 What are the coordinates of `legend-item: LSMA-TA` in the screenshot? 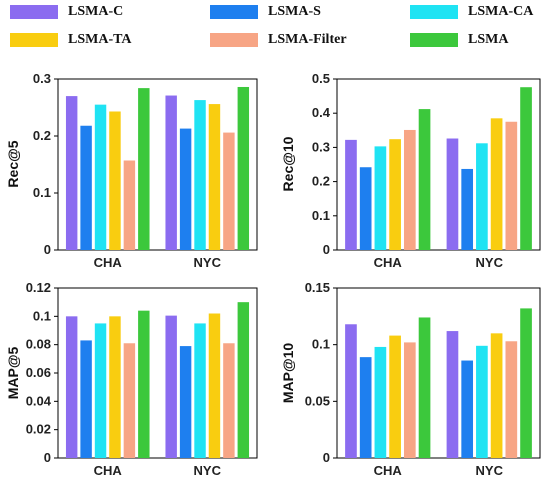 It's located at (71, 40).